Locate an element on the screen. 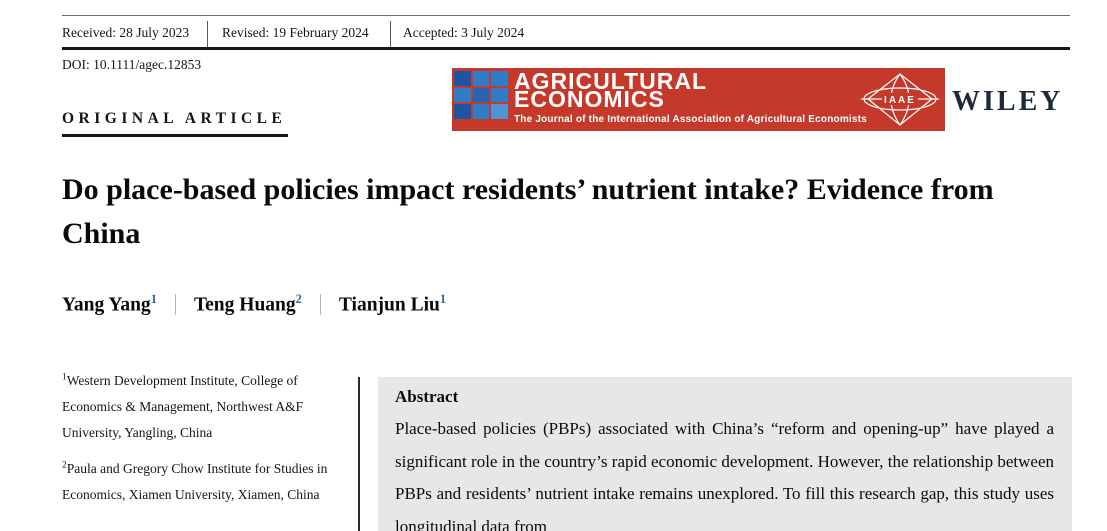 This screenshot has width=1107, height=531. column-divider is located at coordinates (359, 454).